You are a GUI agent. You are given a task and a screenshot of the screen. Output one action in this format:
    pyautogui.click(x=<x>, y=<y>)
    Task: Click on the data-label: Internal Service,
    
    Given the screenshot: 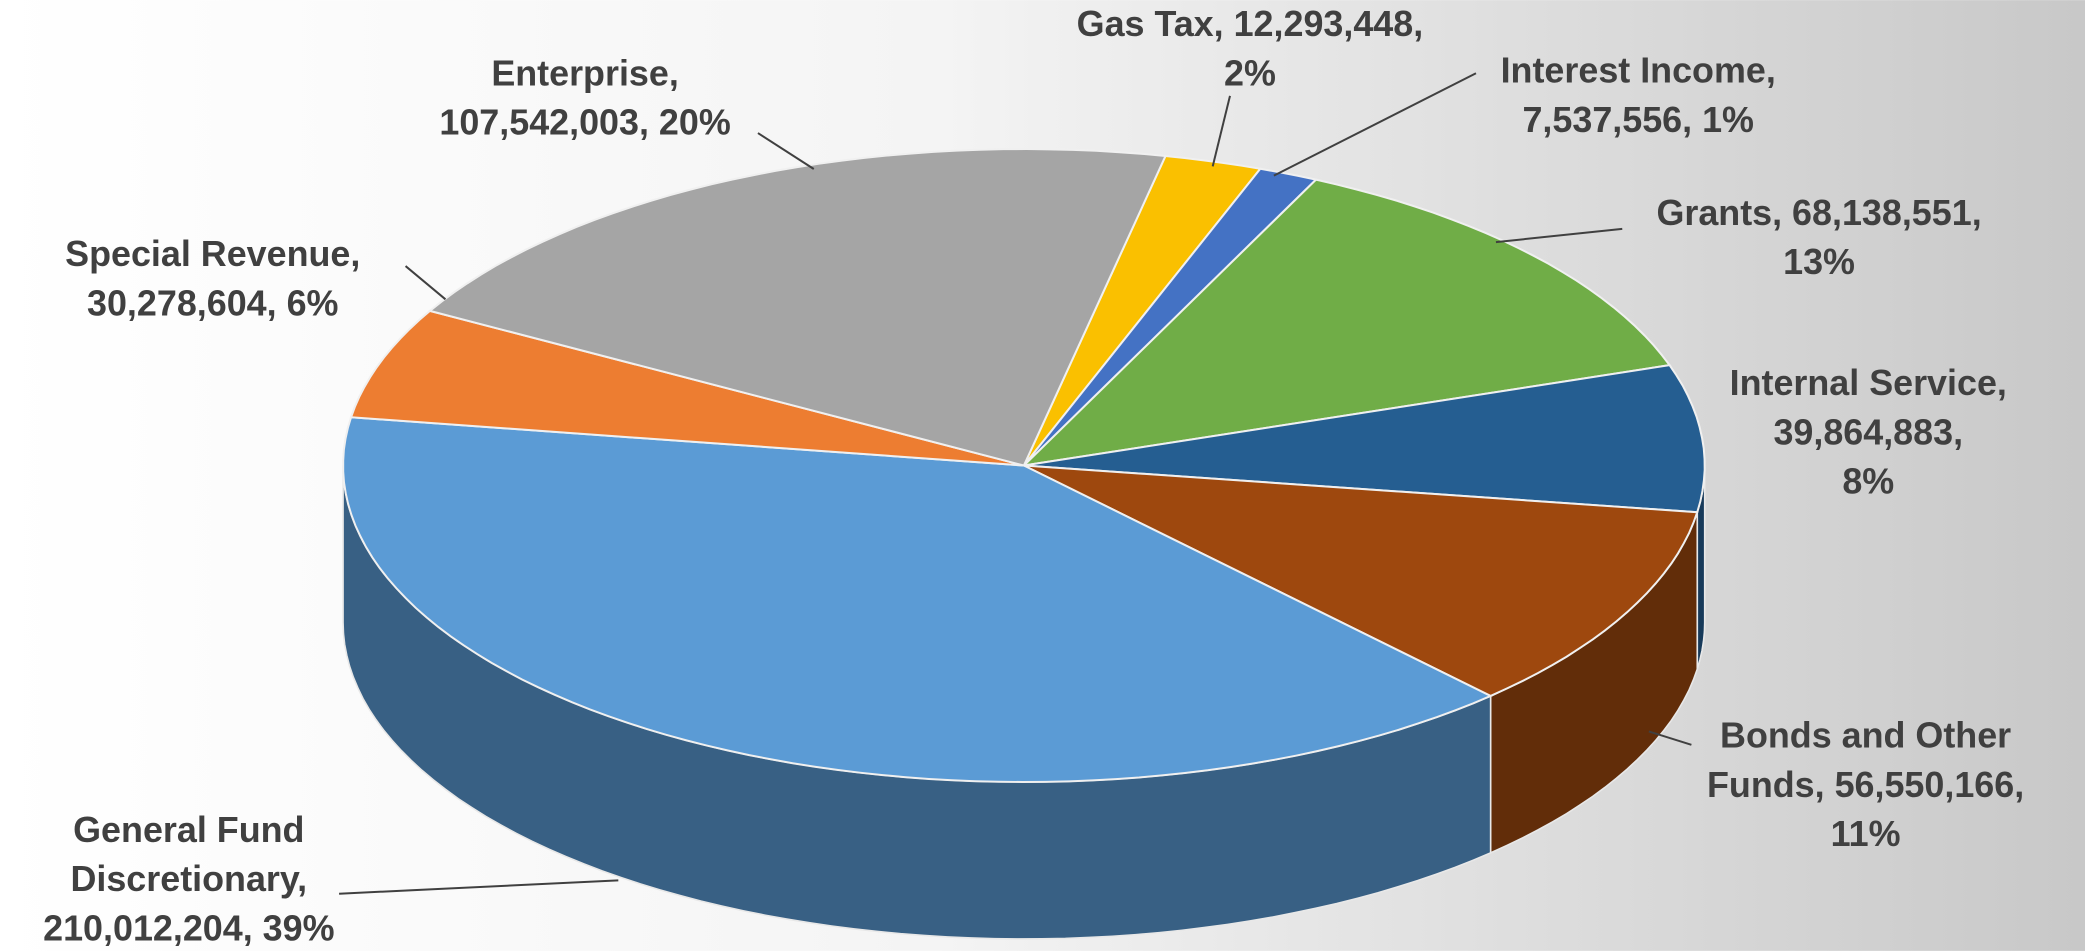 What is the action you would take?
    pyautogui.click(x=1868, y=383)
    